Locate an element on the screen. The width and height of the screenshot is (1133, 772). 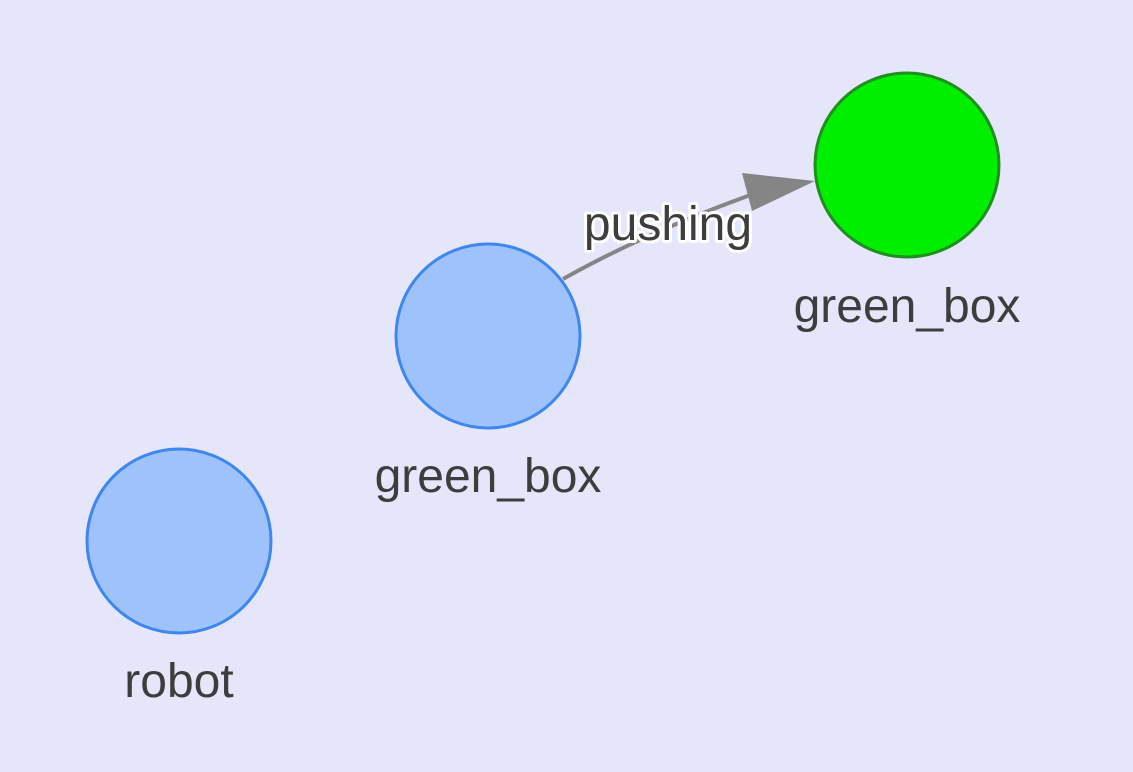
node-label-robot: robot is located at coordinates (178, 681).